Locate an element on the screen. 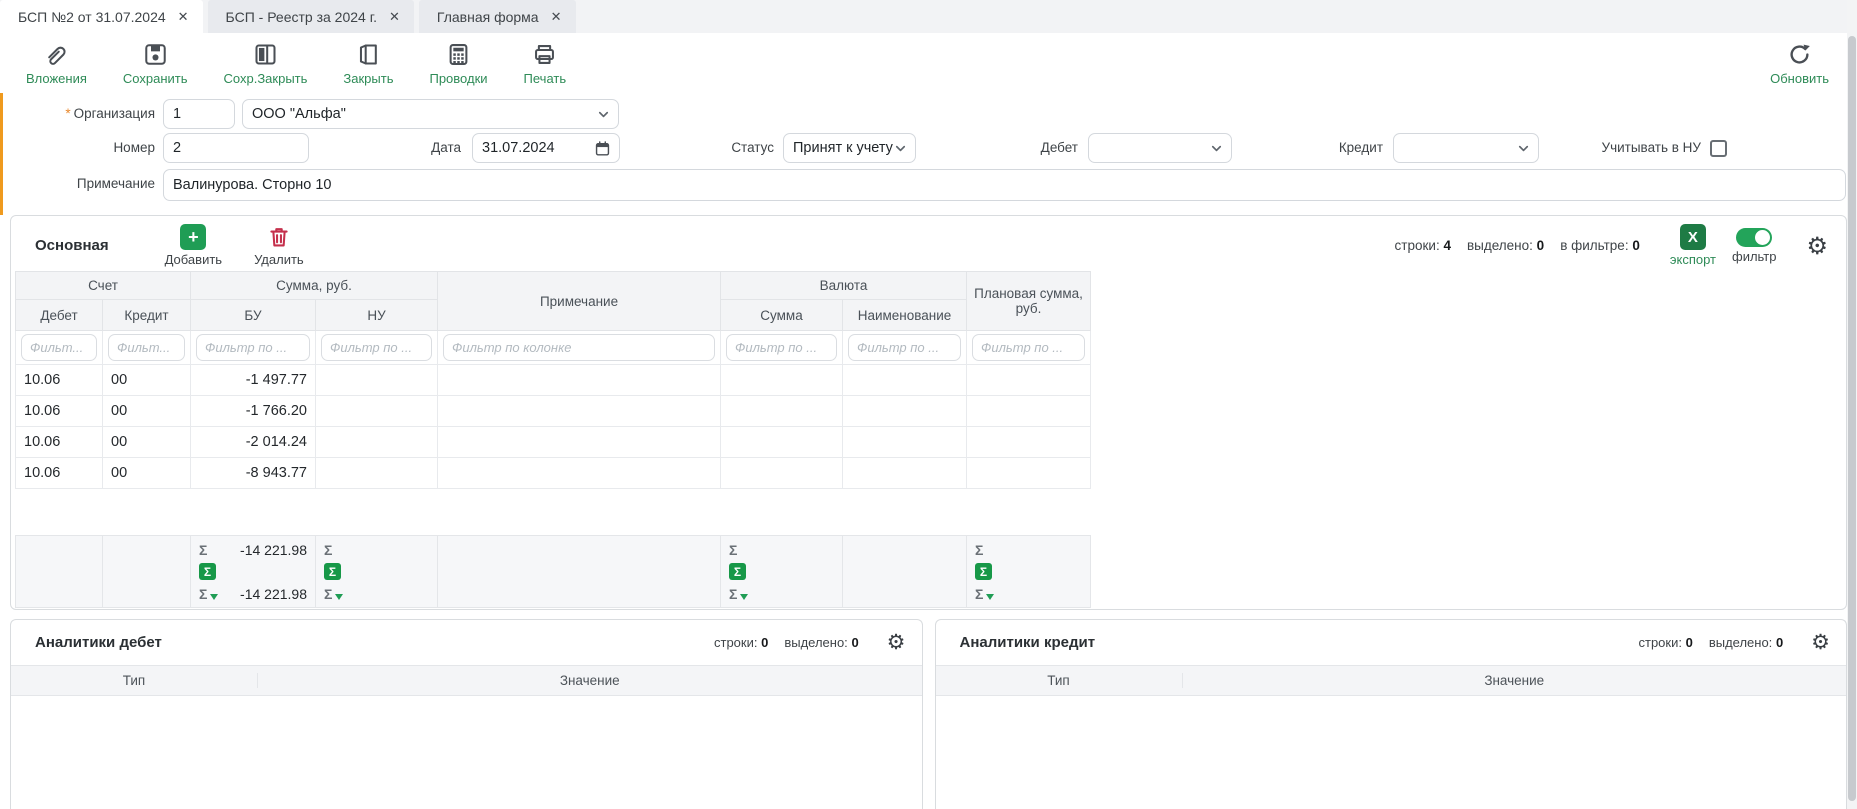  org-select: ООО "Альфа" is located at coordinates (430, 114).